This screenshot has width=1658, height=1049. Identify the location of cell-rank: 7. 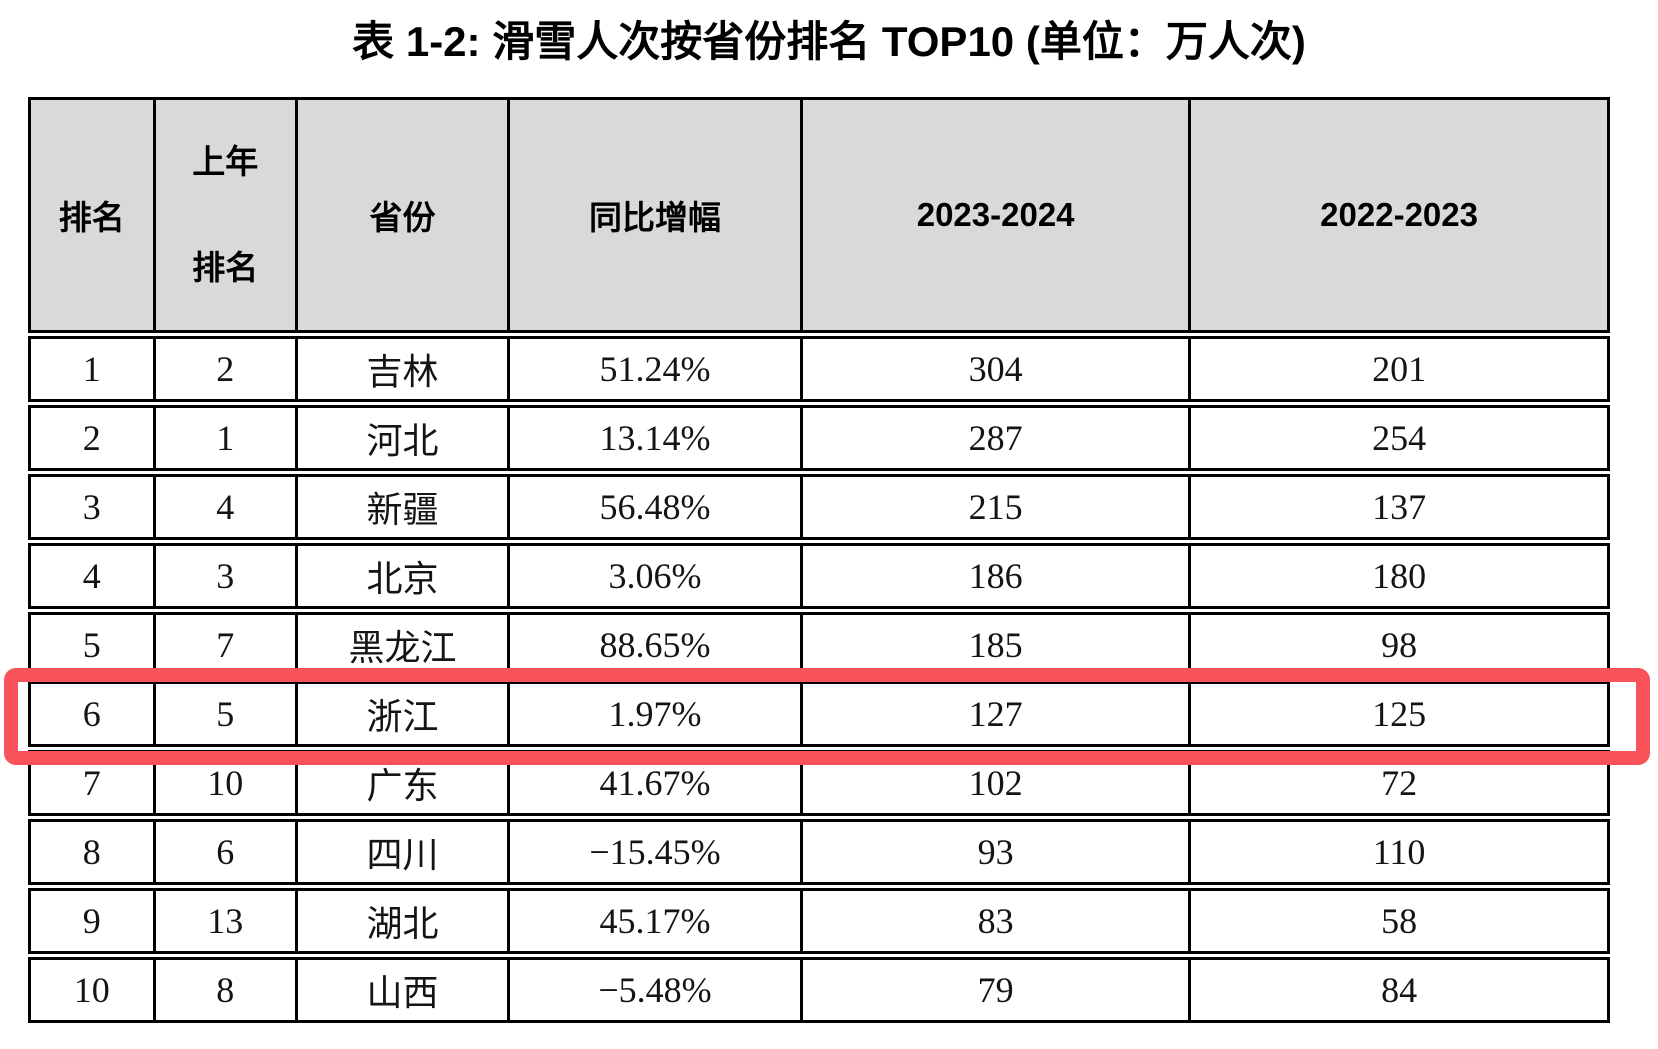
(91, 783).